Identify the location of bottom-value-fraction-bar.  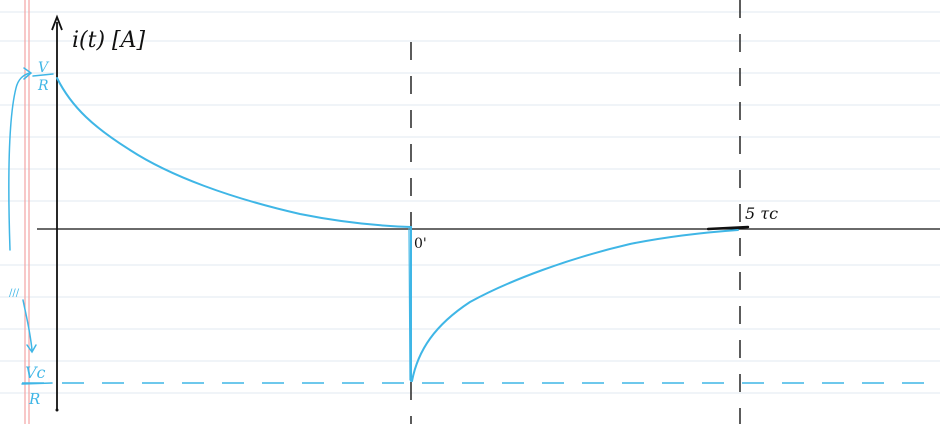
(37, 383).